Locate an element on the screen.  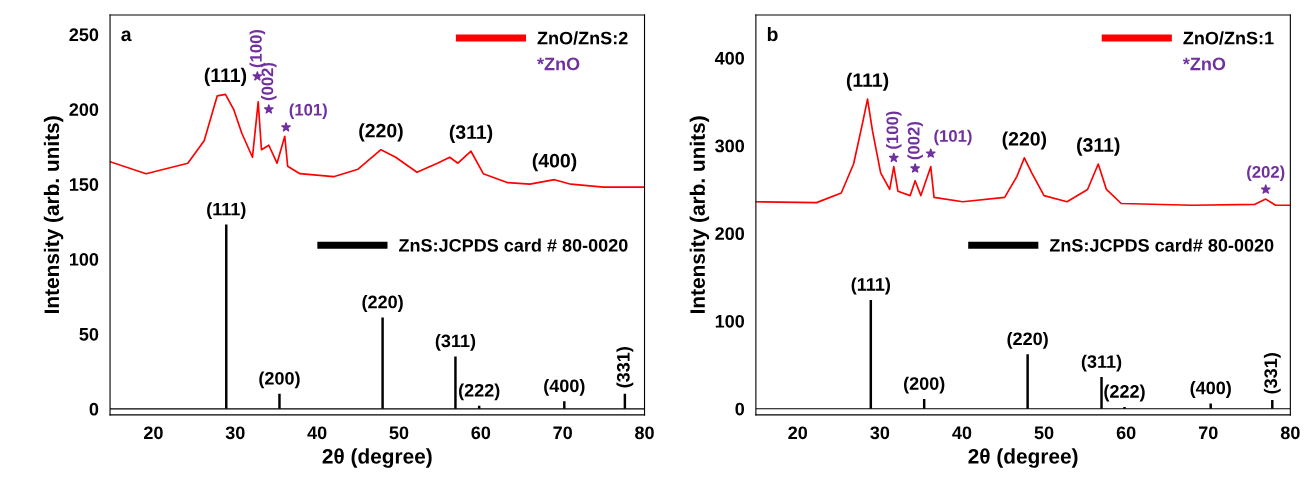
legend-label: ZnO/ZnS:1 is located at coordinates (1228, 38).